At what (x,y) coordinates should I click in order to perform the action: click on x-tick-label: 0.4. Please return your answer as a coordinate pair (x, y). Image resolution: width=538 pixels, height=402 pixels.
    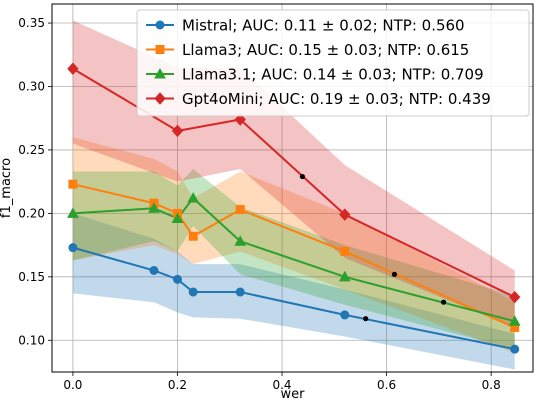
    Looking at the image, I should click on (281, 385).